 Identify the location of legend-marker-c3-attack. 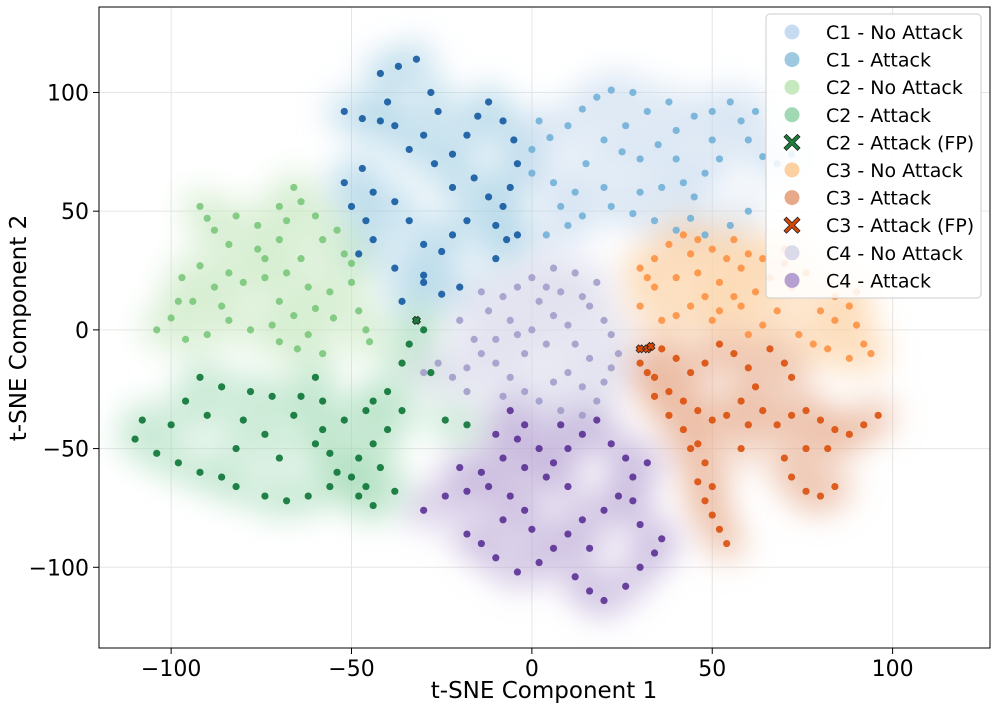
(792, 198).